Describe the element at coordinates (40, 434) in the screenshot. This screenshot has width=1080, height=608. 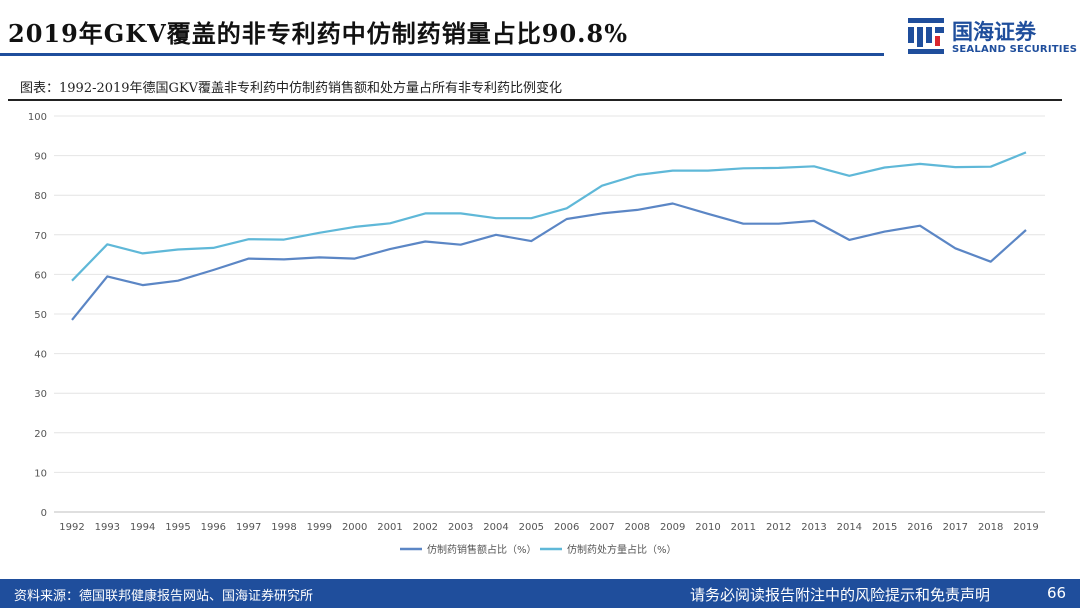
I see `y-tick-label: 20` at that location.